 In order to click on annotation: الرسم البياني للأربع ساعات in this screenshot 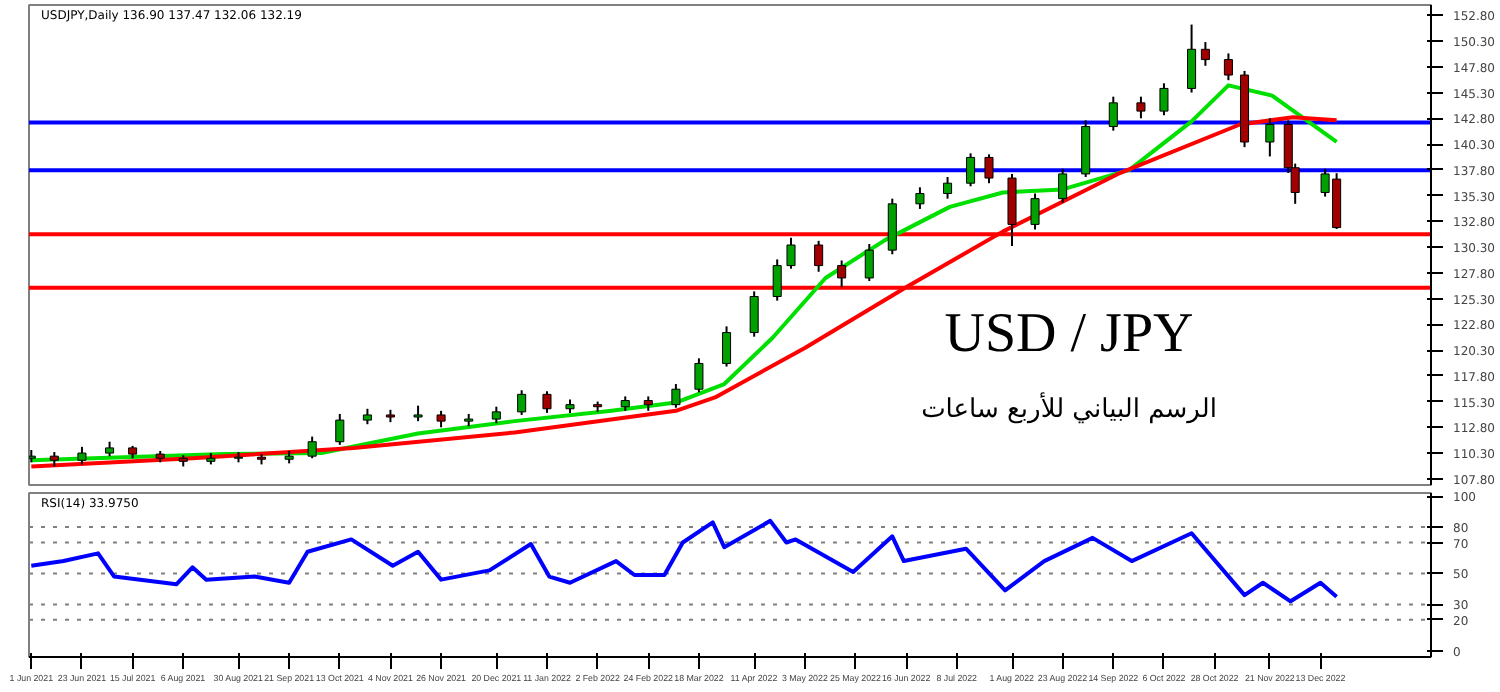, I will do `click(1069, 408)`.